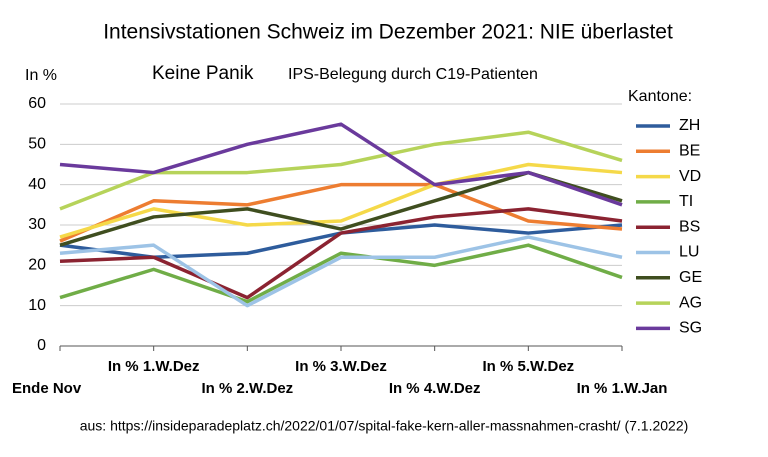 Image resolution: width=768 pixels, height=457 pixels. What do you see at coordinates (690, 277) in the screenshot?
I see `legend-label: GE` at bounding box center [690, 277].